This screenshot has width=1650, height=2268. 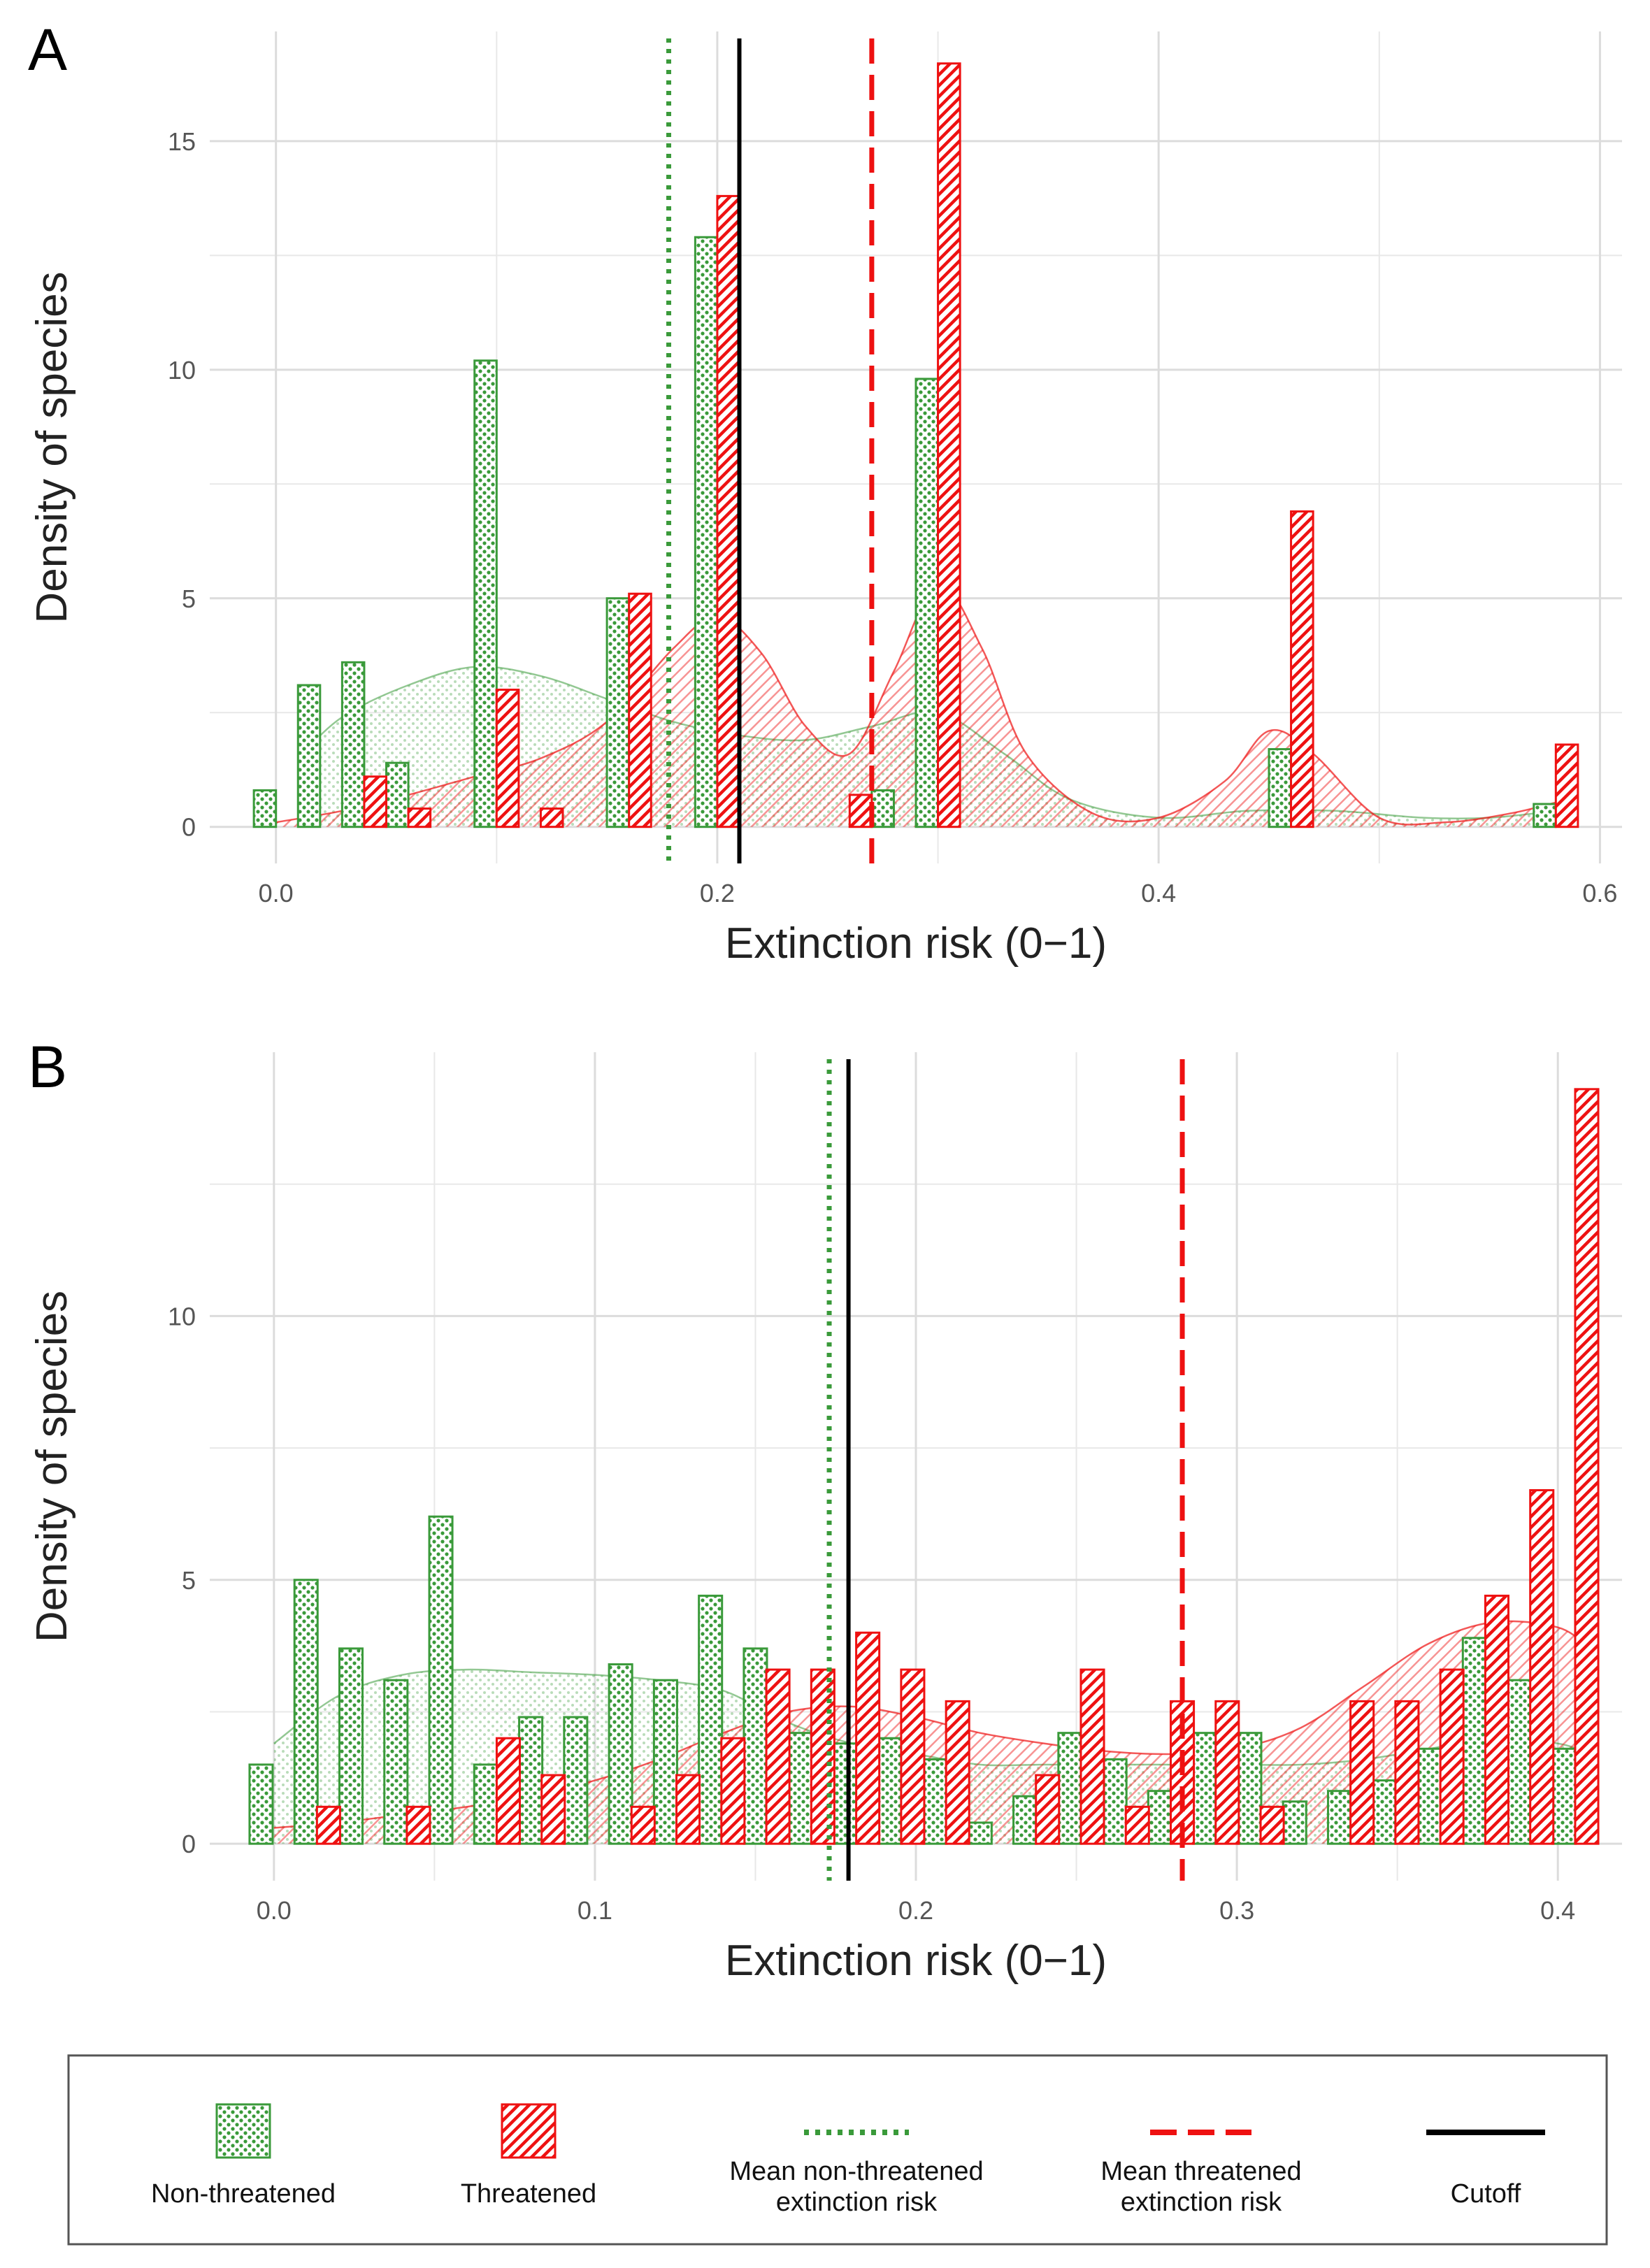 I want to click on panel-a-y-tick-label: 15, so click(x=182, y=141).